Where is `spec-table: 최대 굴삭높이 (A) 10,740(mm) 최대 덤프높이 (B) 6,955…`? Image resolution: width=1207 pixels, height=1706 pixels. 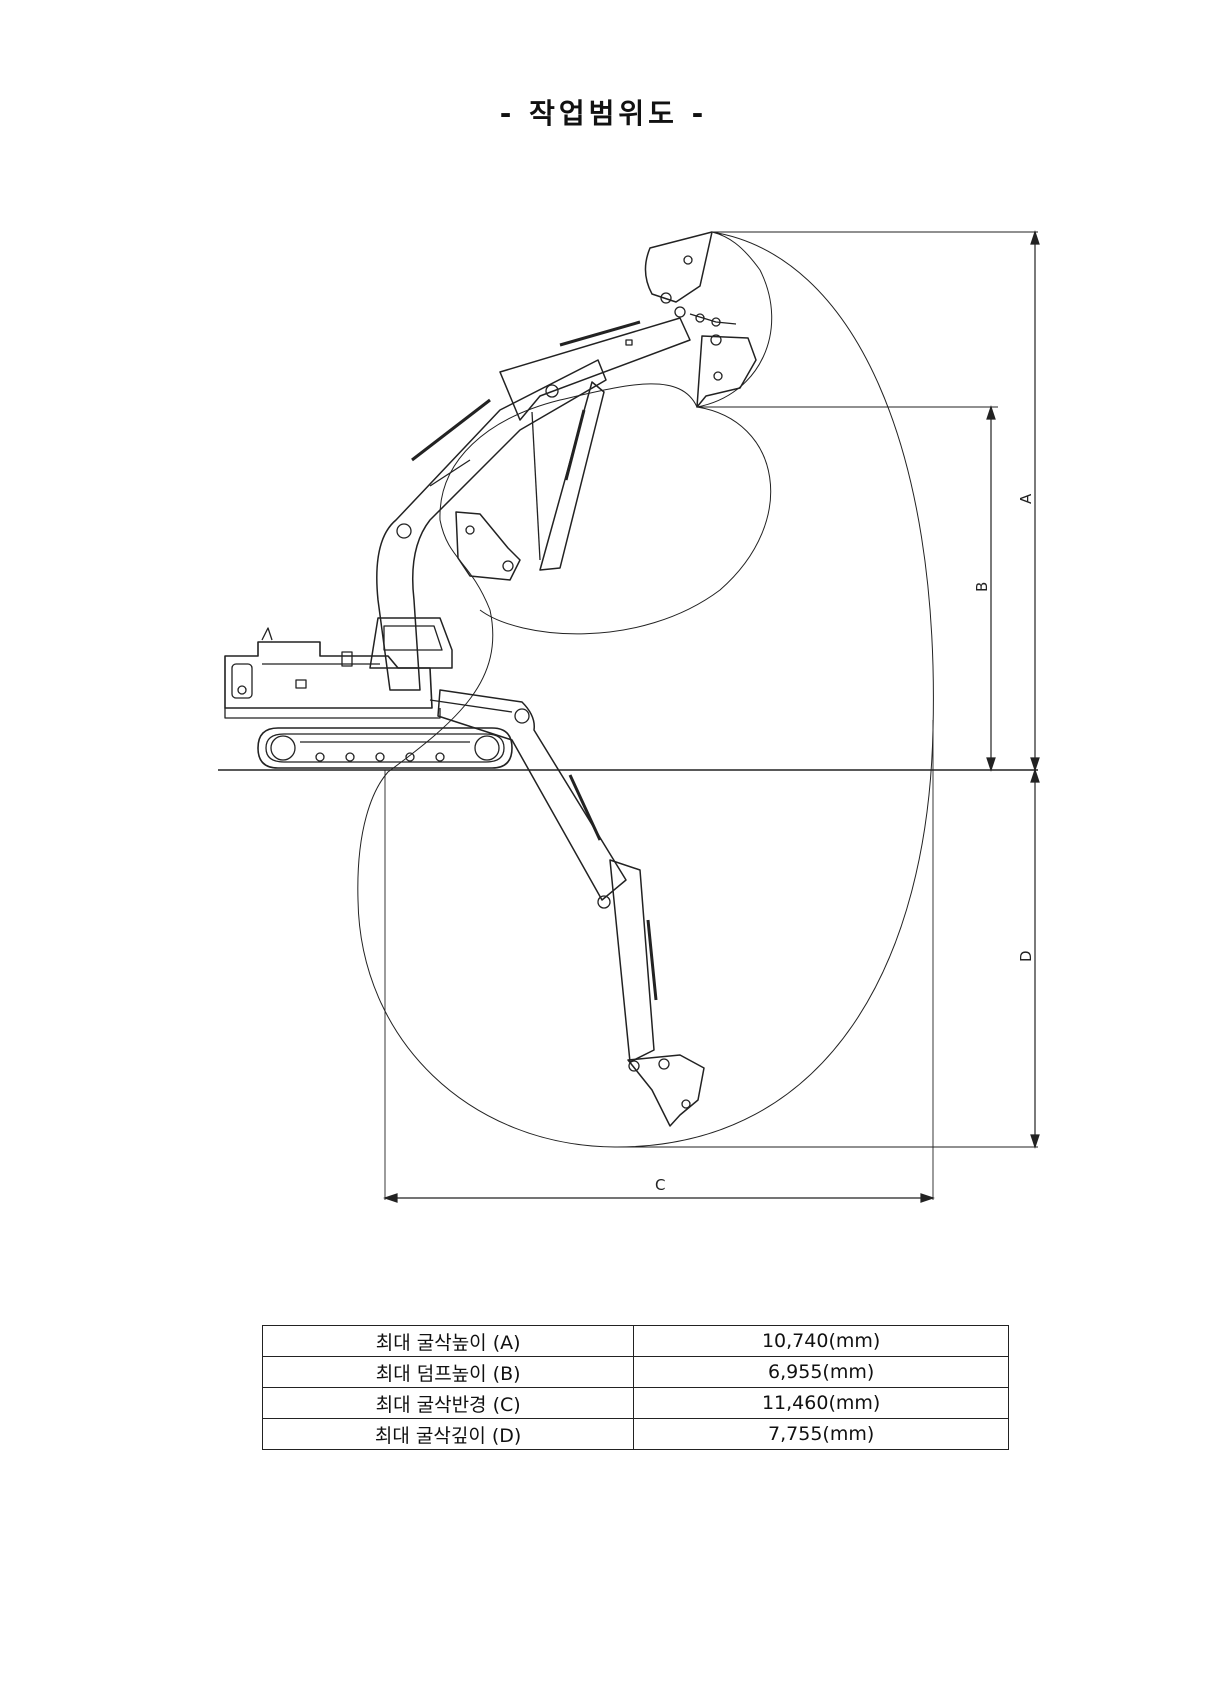 spec-table: 최대 굴삭높이 (A) 10,740(mm) 최대 덤프높이 (B) 6,955… is located at coordinates (635, 1387).